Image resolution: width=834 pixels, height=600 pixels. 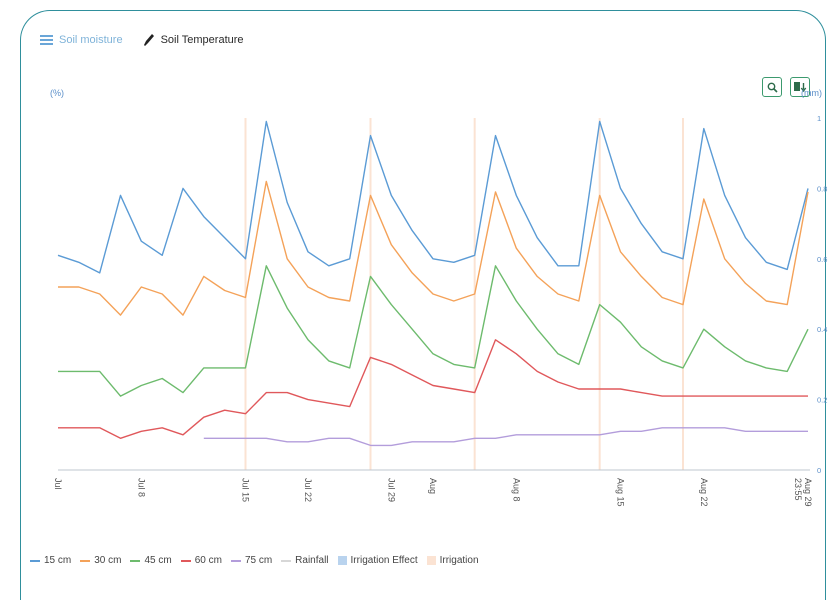 I want to click on legend-item-75cm: 75 cm, so click(x=251, y=560).